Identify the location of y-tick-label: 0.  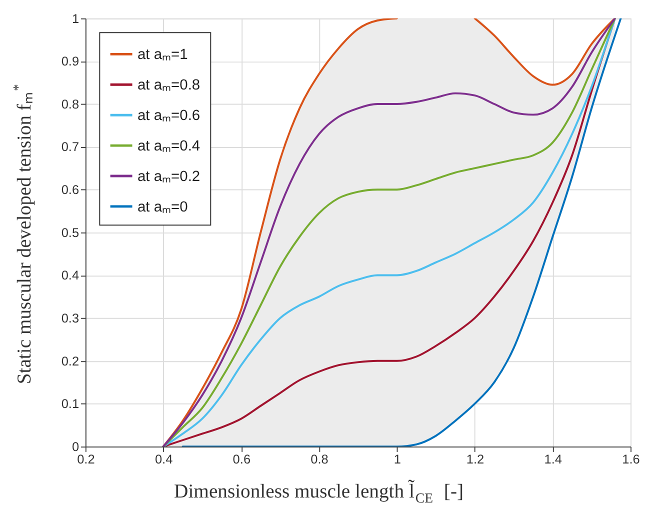
(76, 446).